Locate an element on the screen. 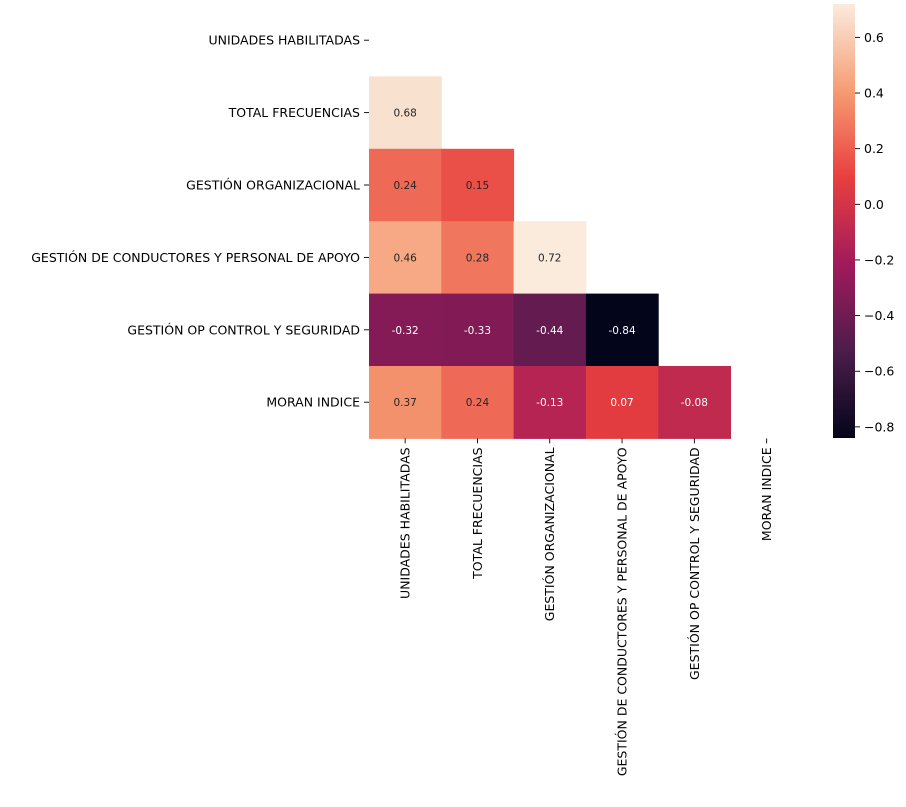 This screenshot has width=906, height=807. colorbar-tick-label: −0.4 is located at coordinates (879, 315).